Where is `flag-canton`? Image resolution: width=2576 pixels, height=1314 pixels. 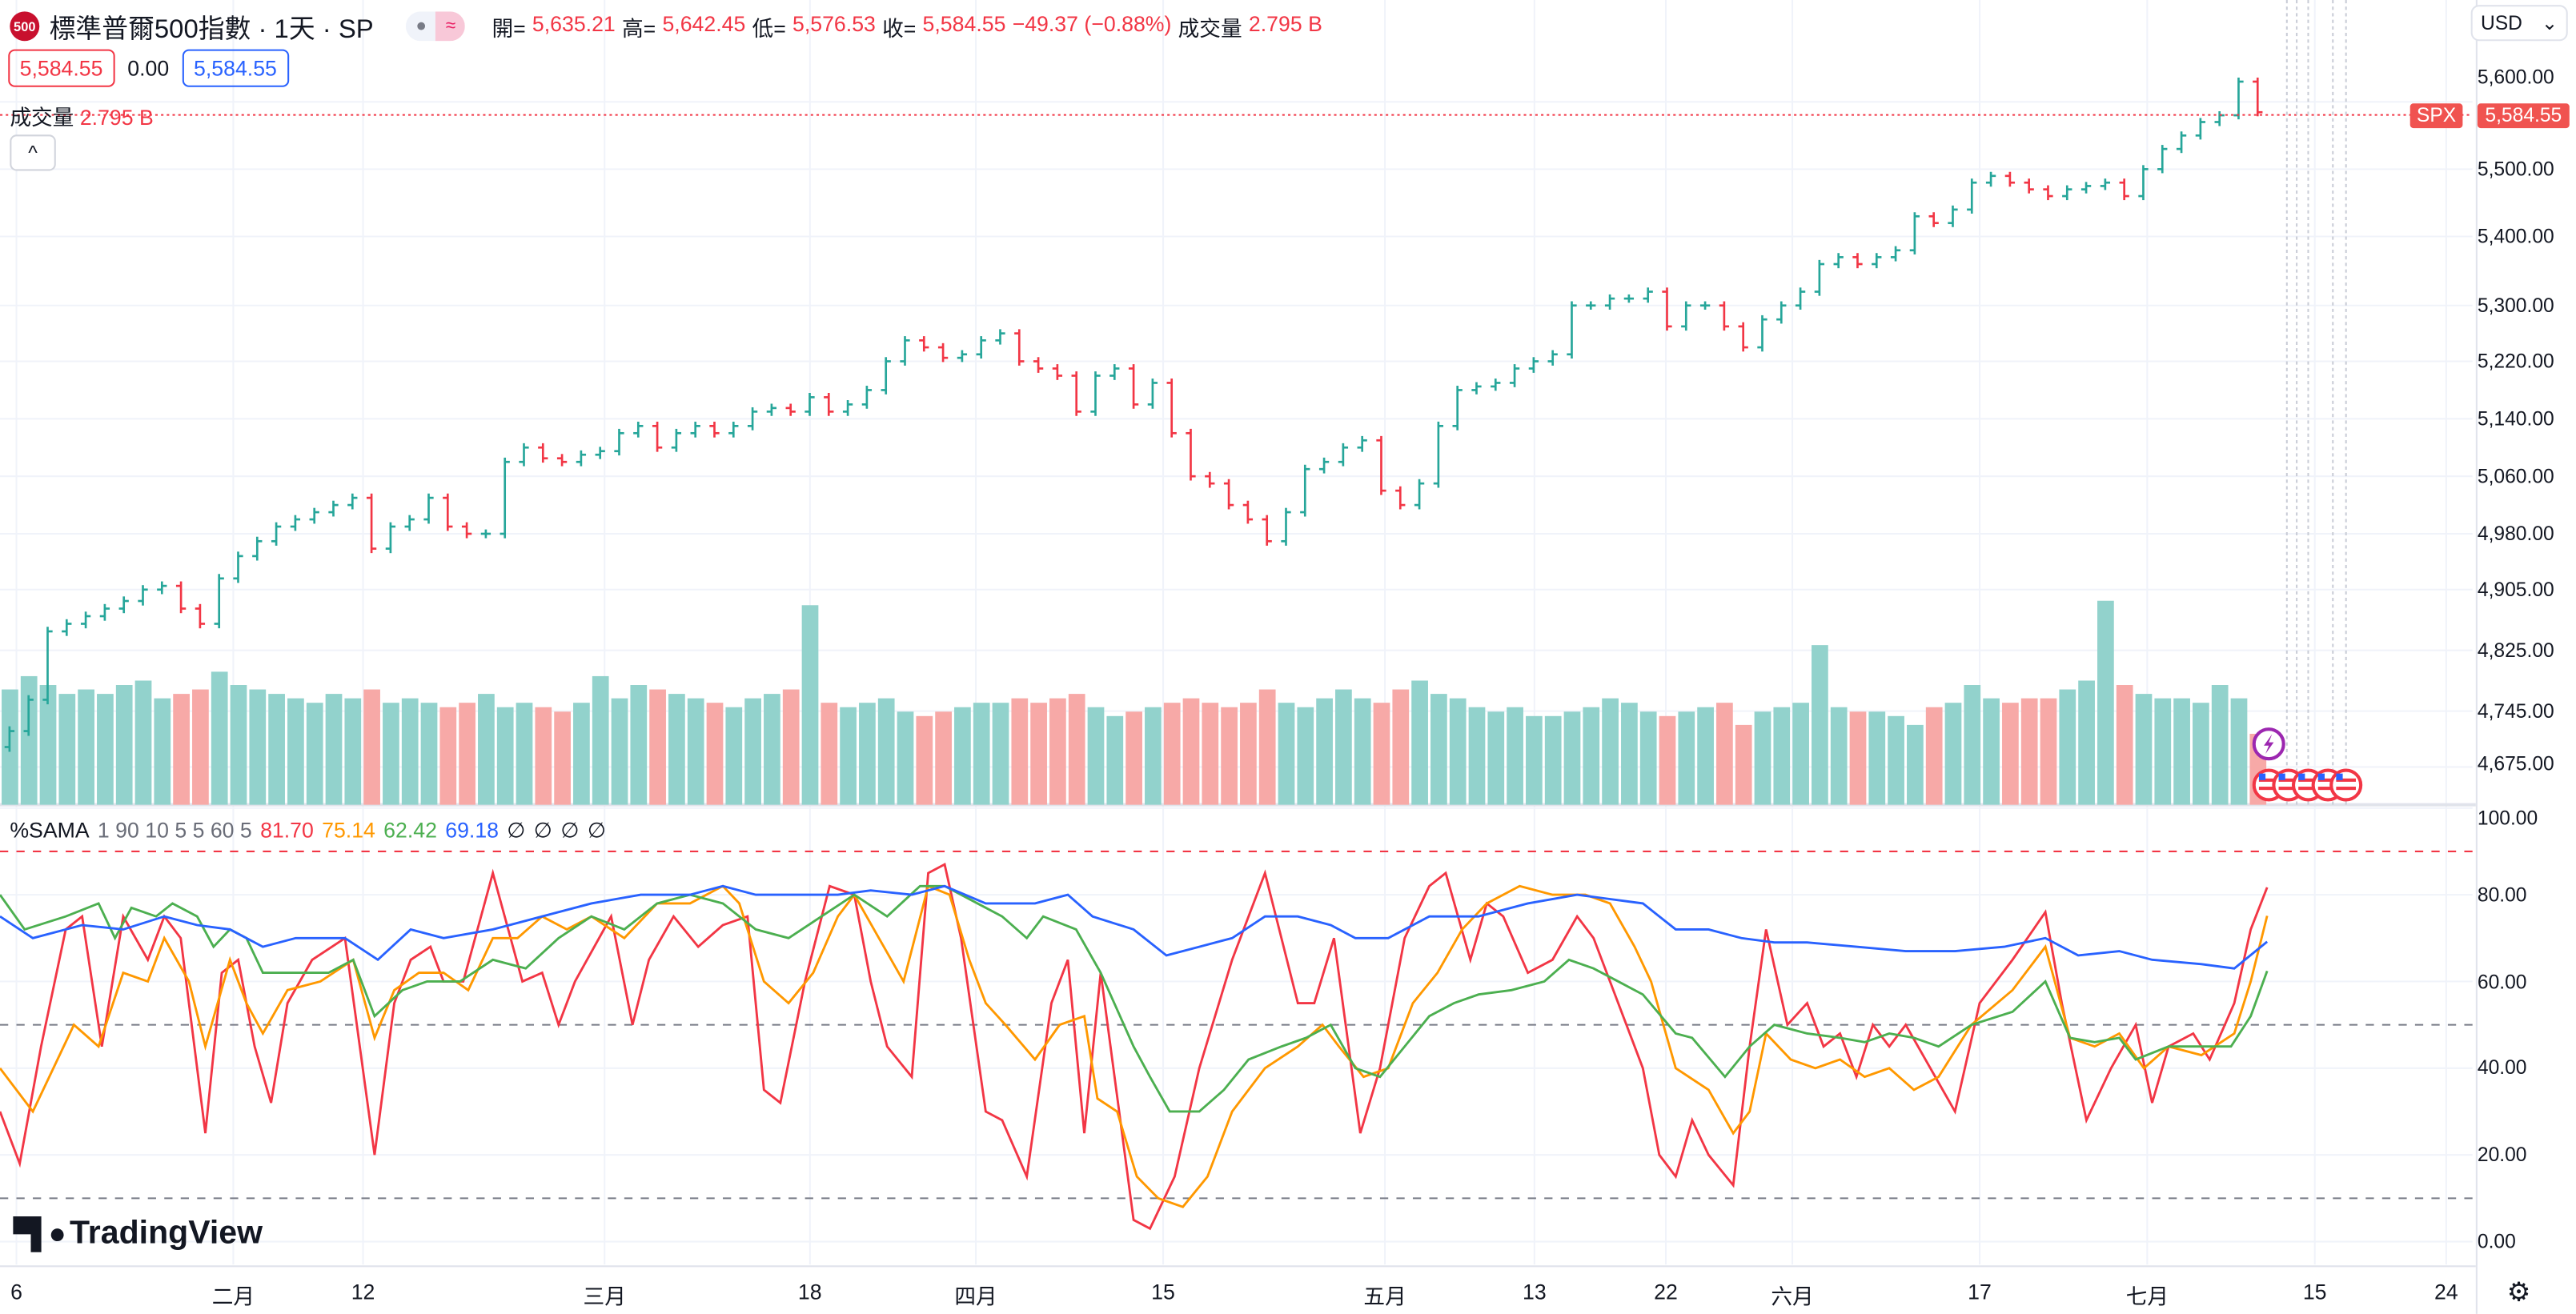 flag-canton is located at coordinates (2282, 776).